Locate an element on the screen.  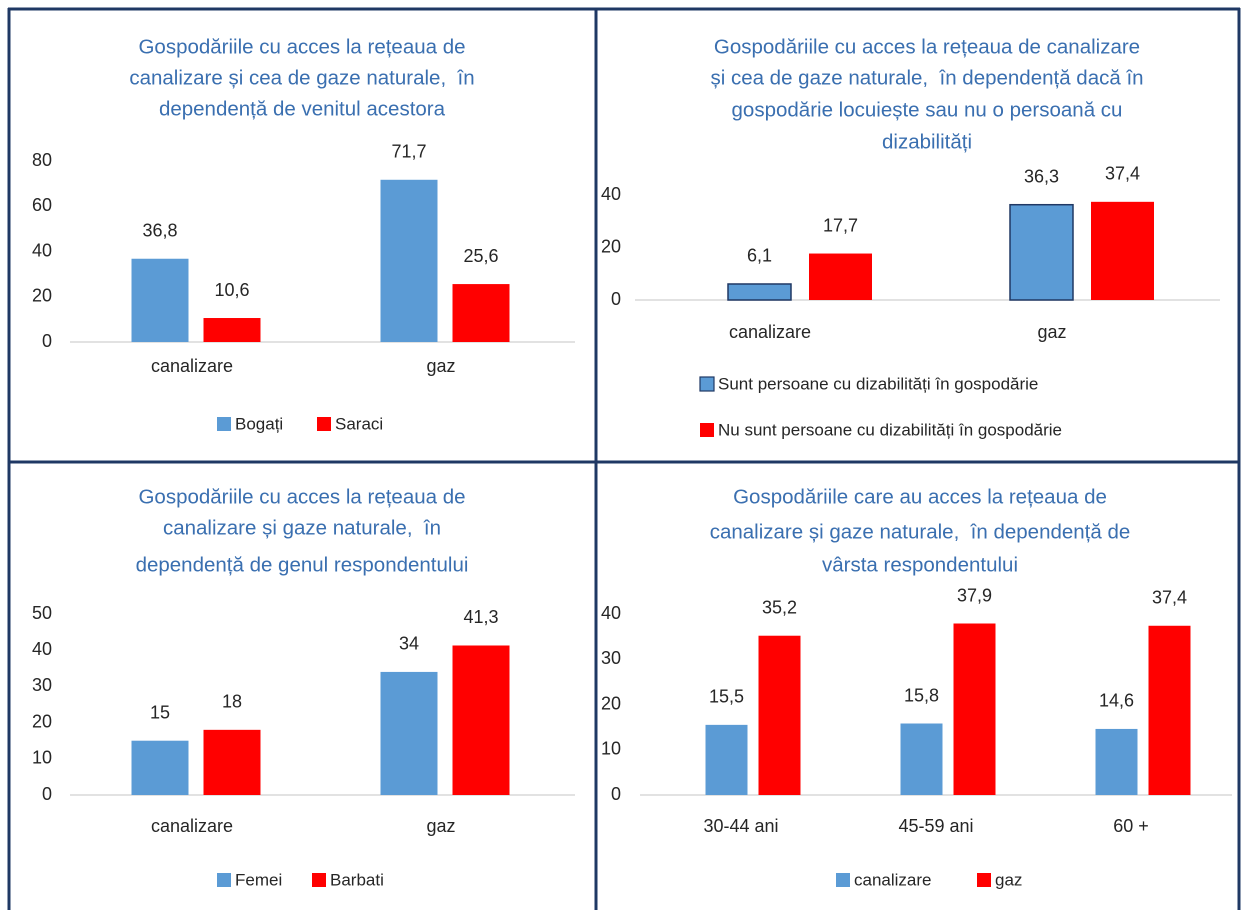
data-label: 15 is located at coordinates (160, 712).